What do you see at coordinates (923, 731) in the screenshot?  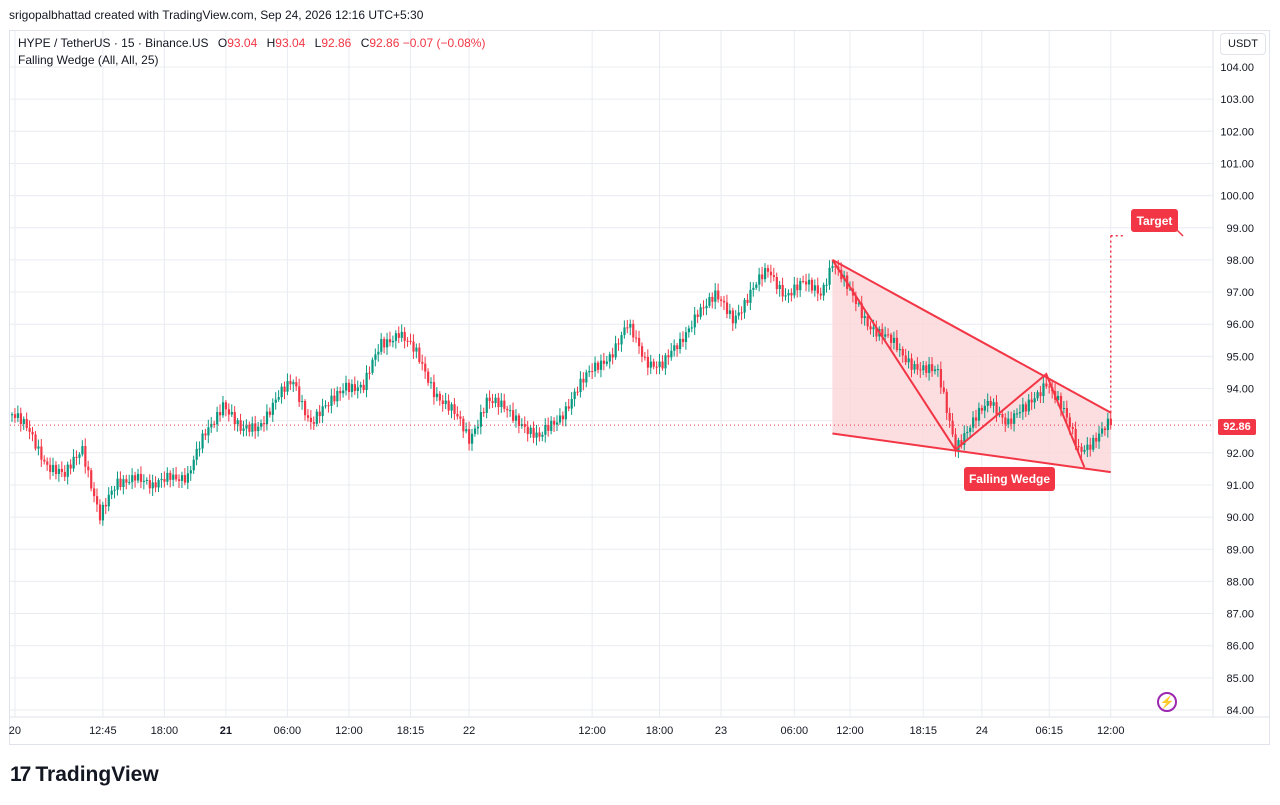 I see `x-tick-label: 18:15` at bounding box center [923, 731].